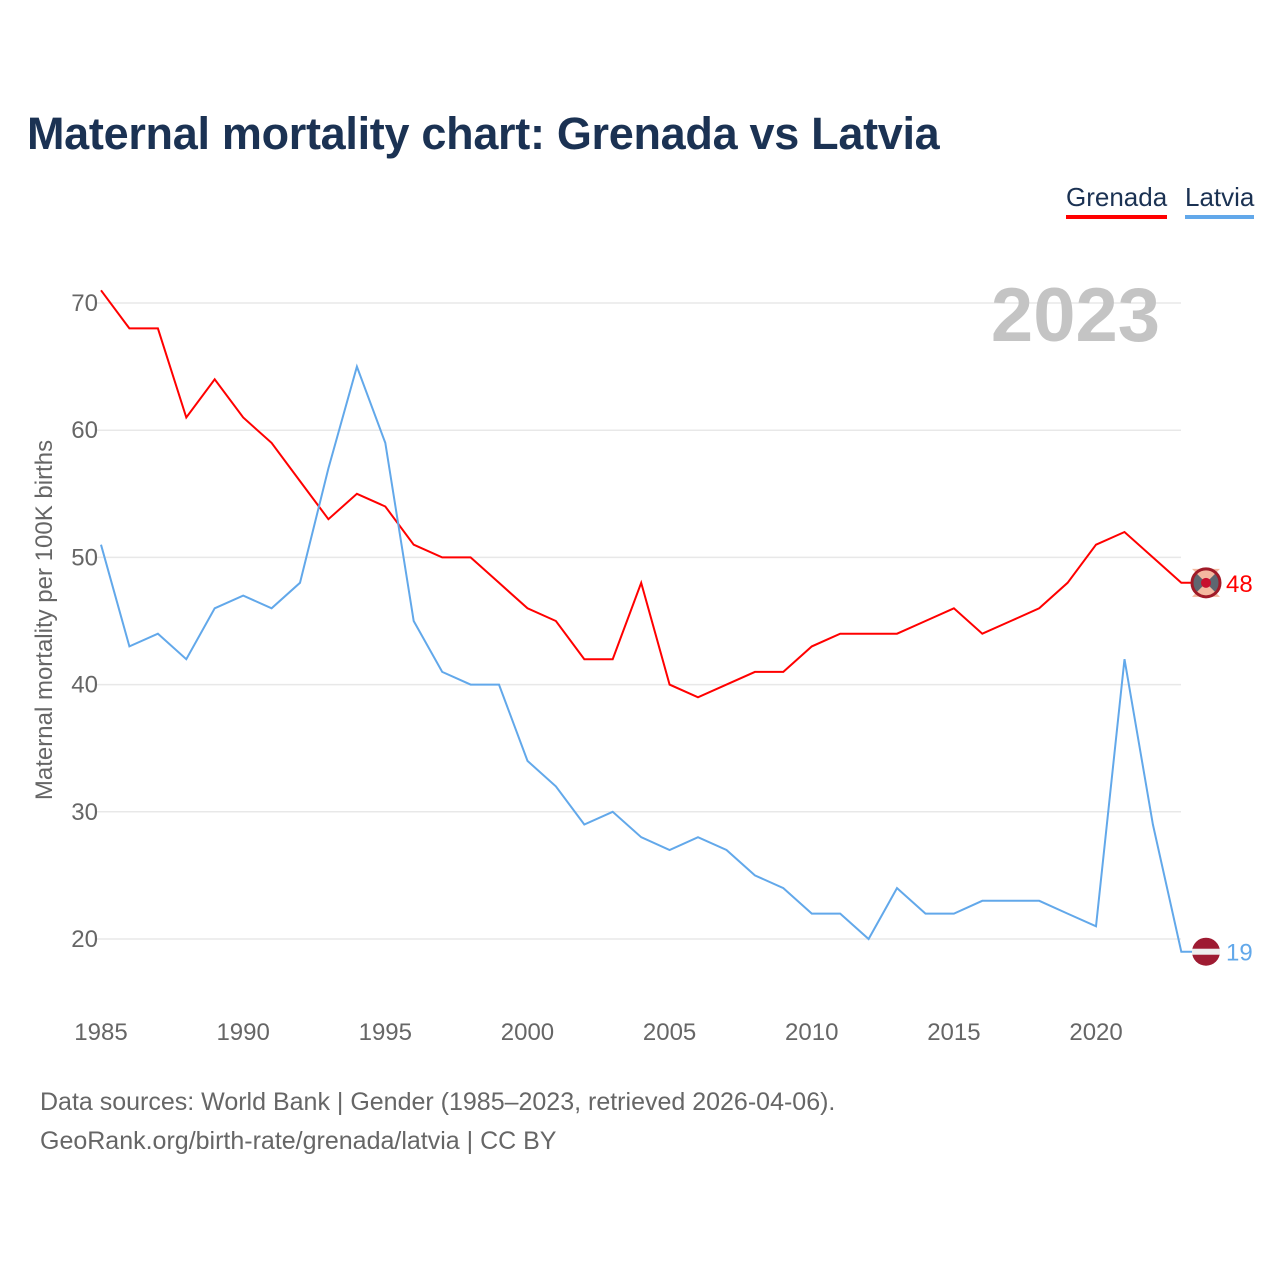  Describe the element at coordinates (811, 1032) in the screenshot. I see `x-tick-label: 2010` at that location.